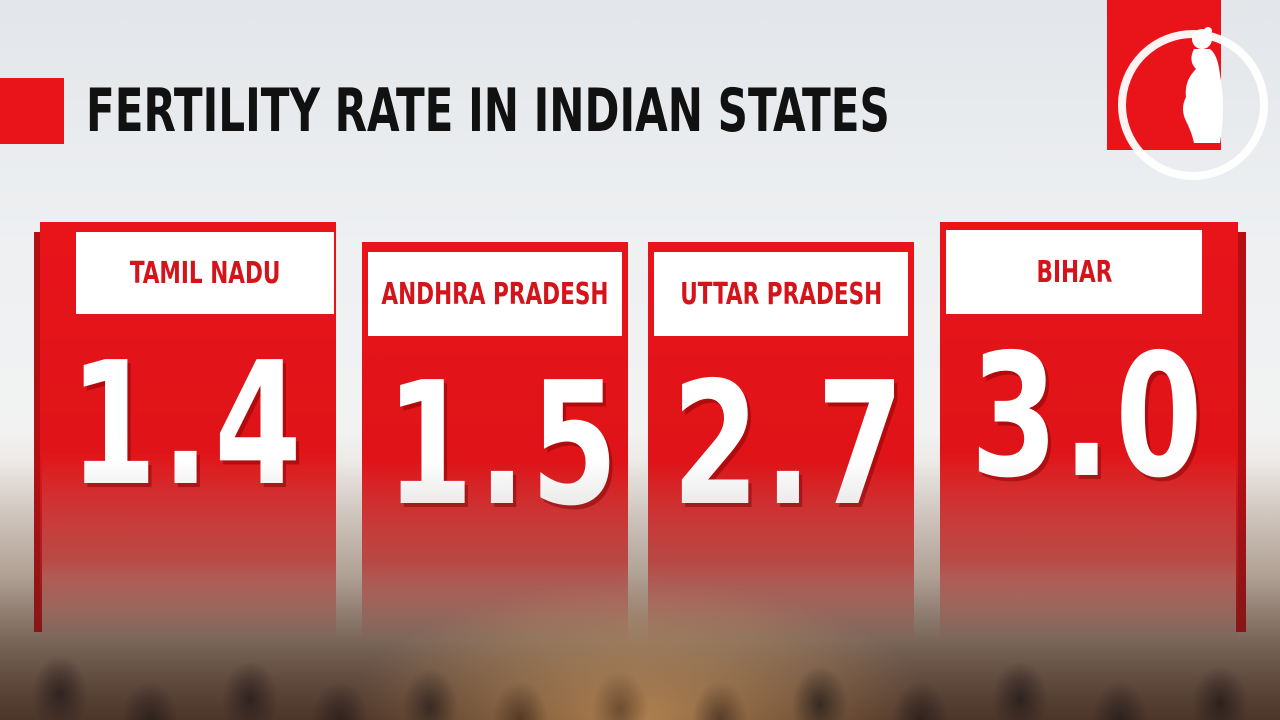 The height and width of the screenshot is (720, 1280). I want to click on logo-ring, so click(1193, 105).